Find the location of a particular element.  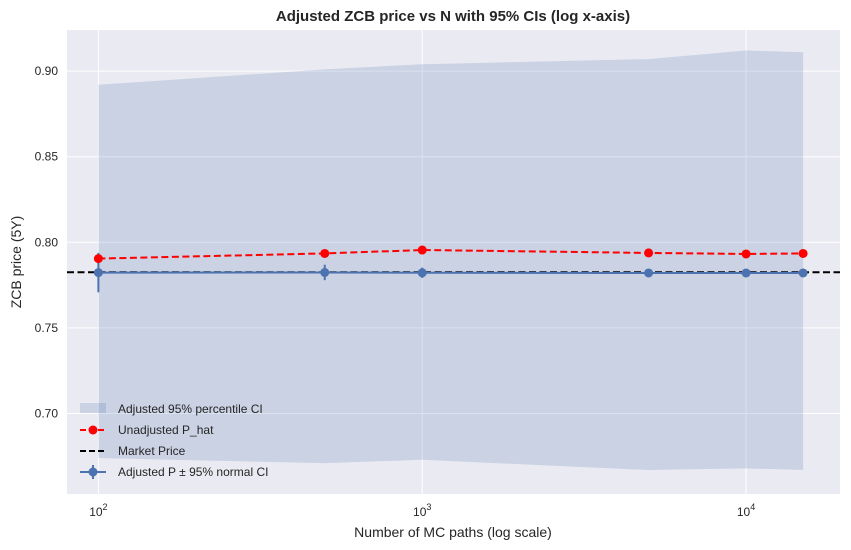

x-axis-label: Number of MC paths (log scale) is located at coordinates (453, 532).